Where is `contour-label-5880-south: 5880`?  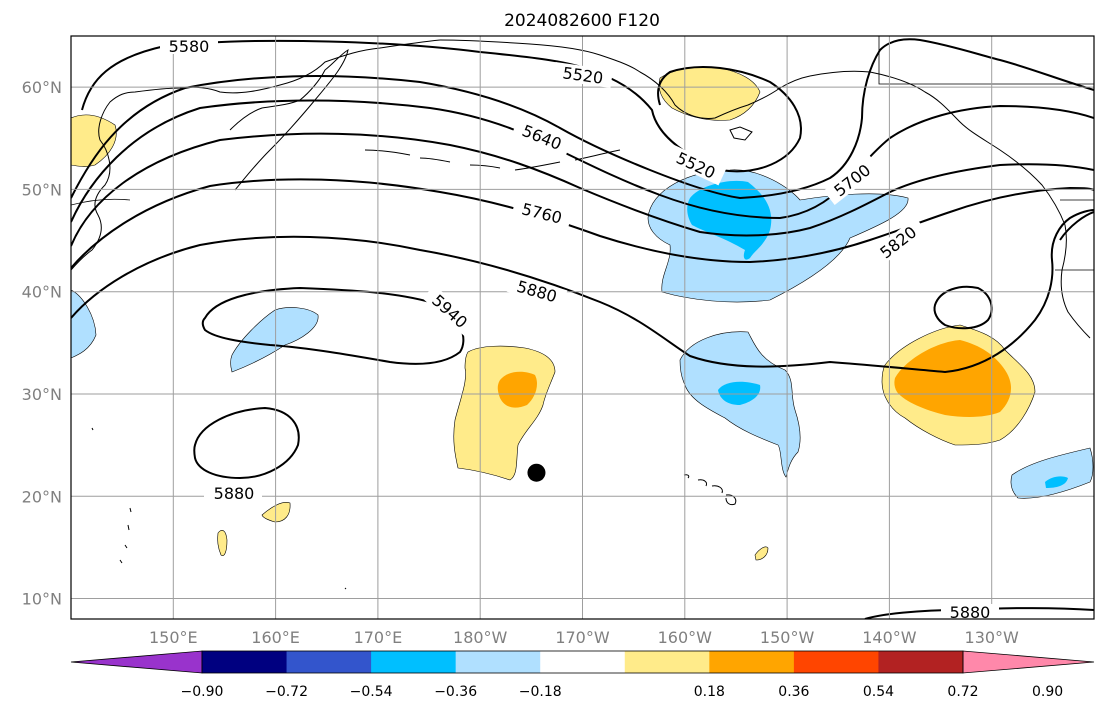
contour-label-5880-south: 5880 is located at coordinates (970, 612).